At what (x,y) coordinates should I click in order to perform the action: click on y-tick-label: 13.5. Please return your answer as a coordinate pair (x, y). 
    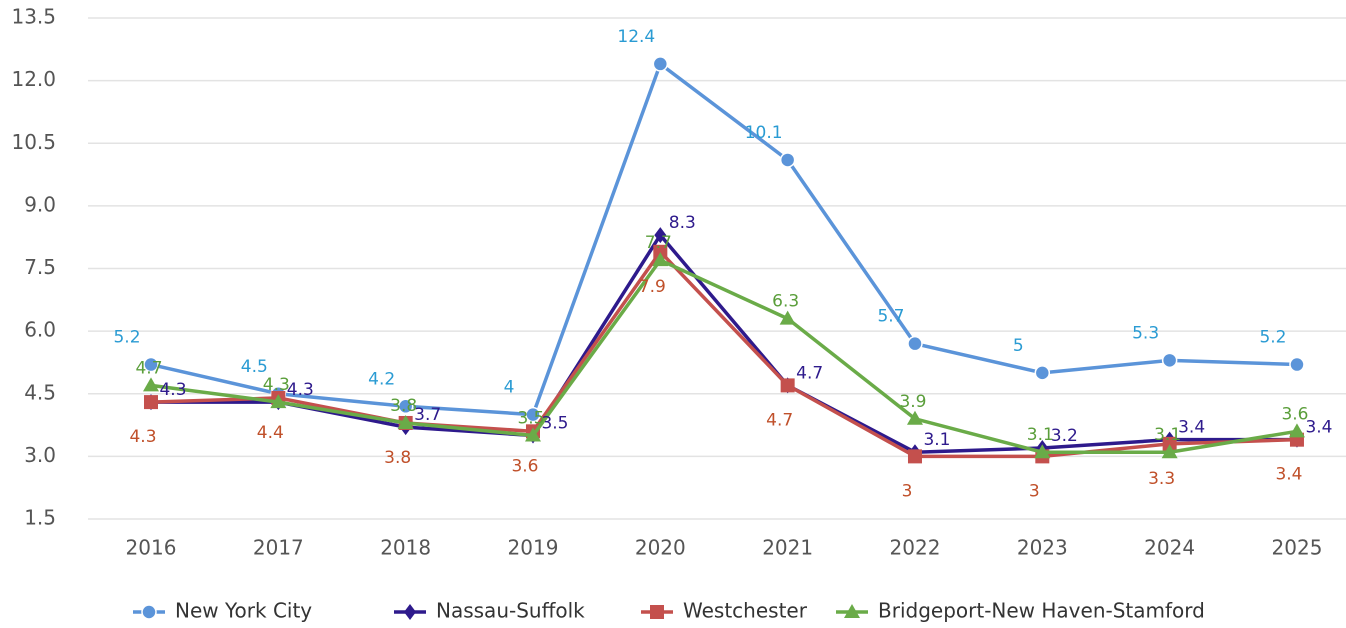
    Looking at the image, I should click on (33, 17).